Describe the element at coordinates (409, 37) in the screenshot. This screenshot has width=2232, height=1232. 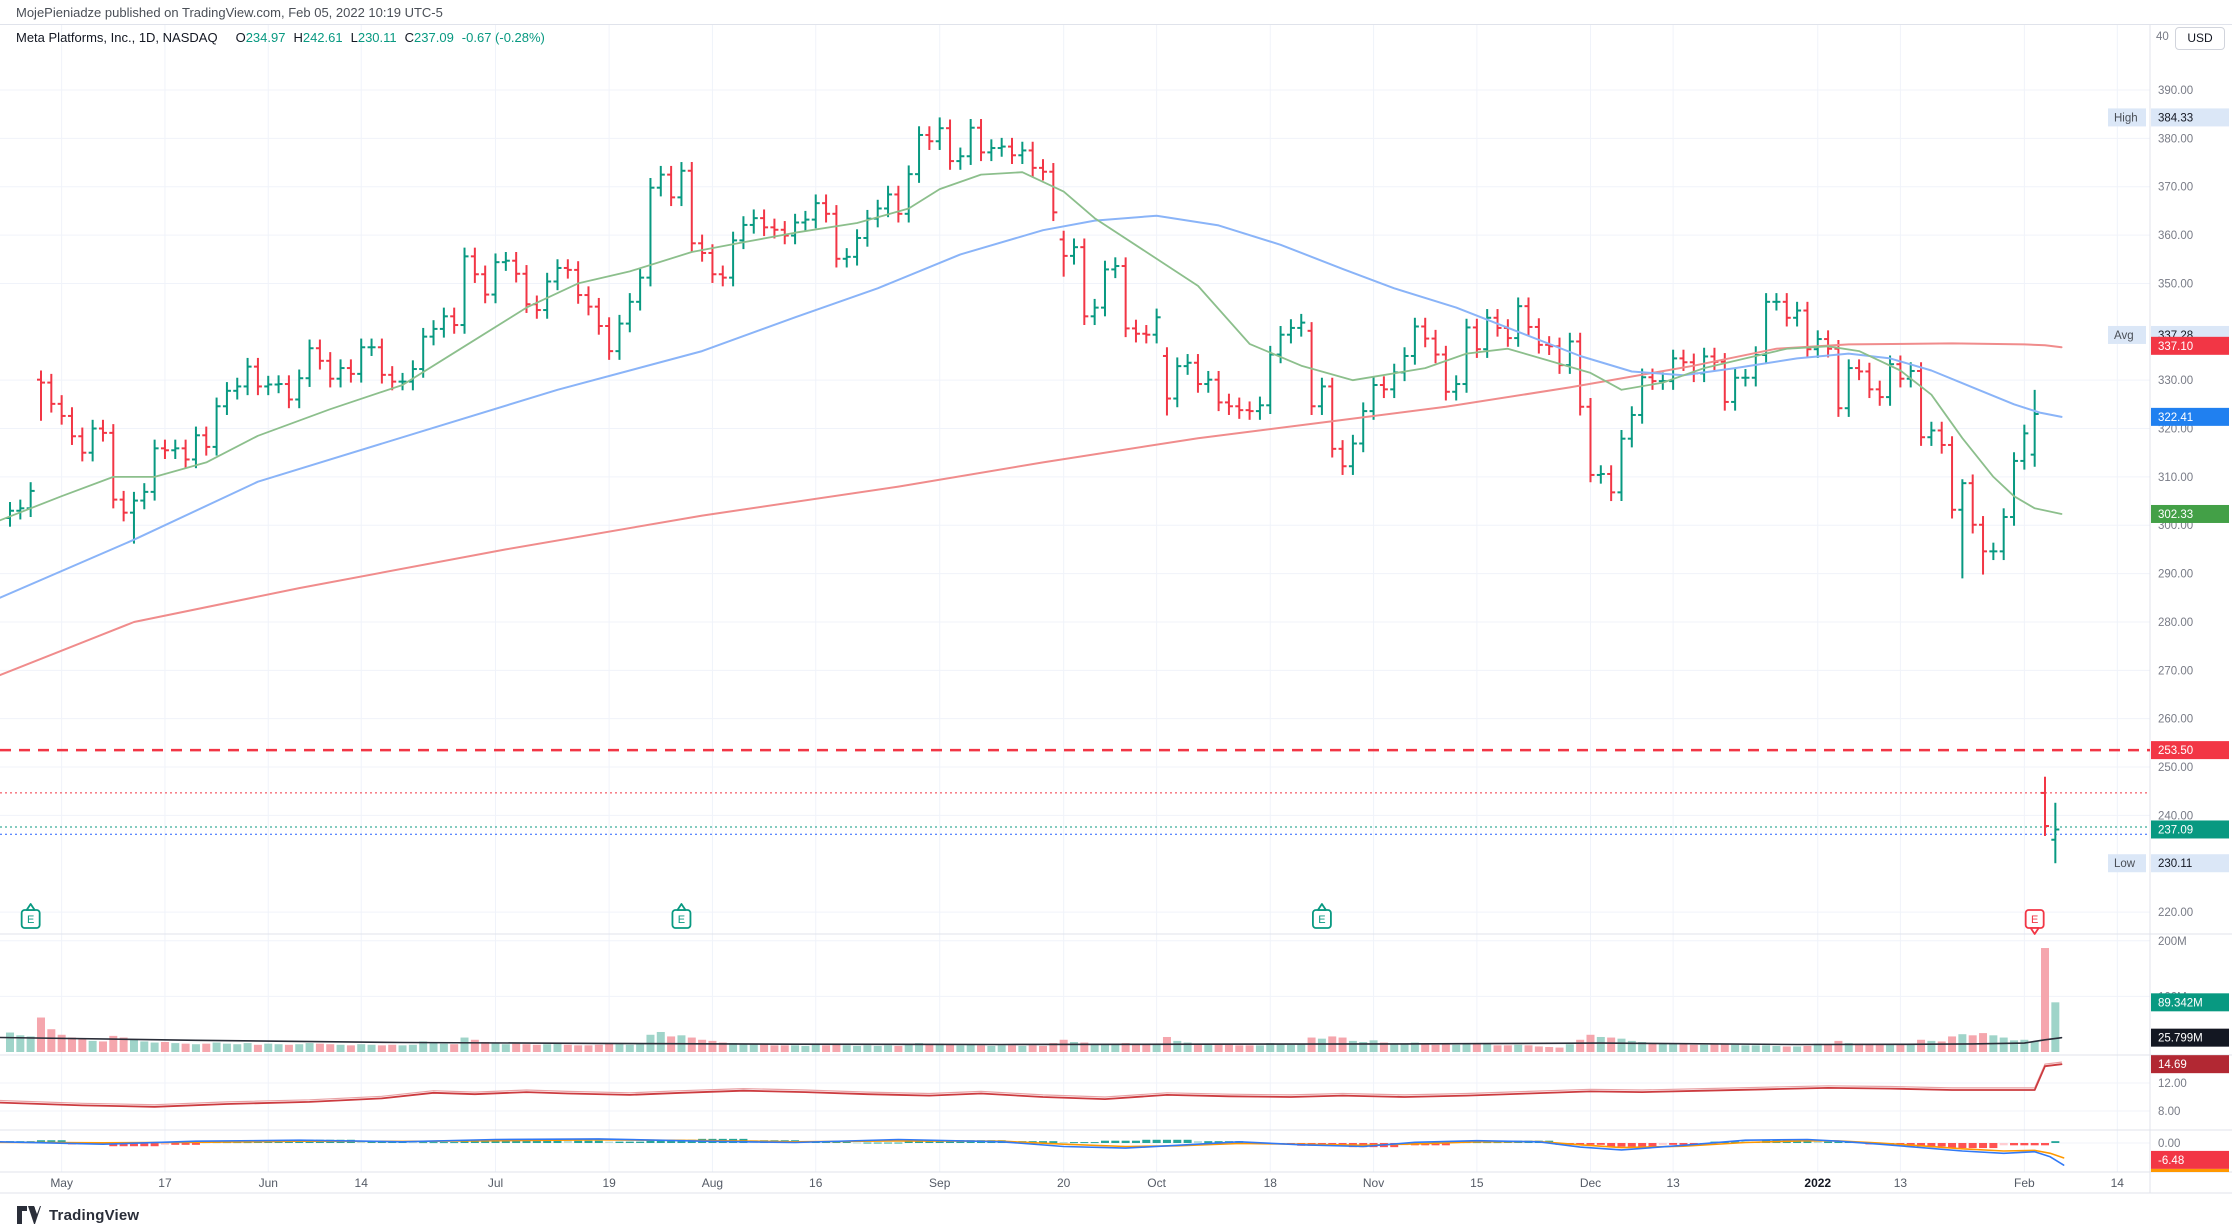
I see `ohlc-key: C` at that location.